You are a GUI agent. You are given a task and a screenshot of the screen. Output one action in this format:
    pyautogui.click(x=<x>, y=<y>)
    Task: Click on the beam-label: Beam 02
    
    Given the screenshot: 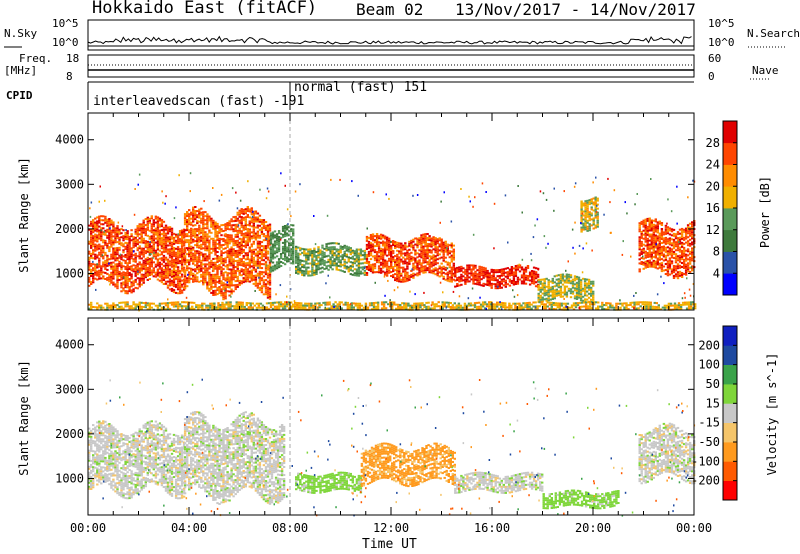 What is the action you would take?
    pyautogui.click(x=390, y=9)
    